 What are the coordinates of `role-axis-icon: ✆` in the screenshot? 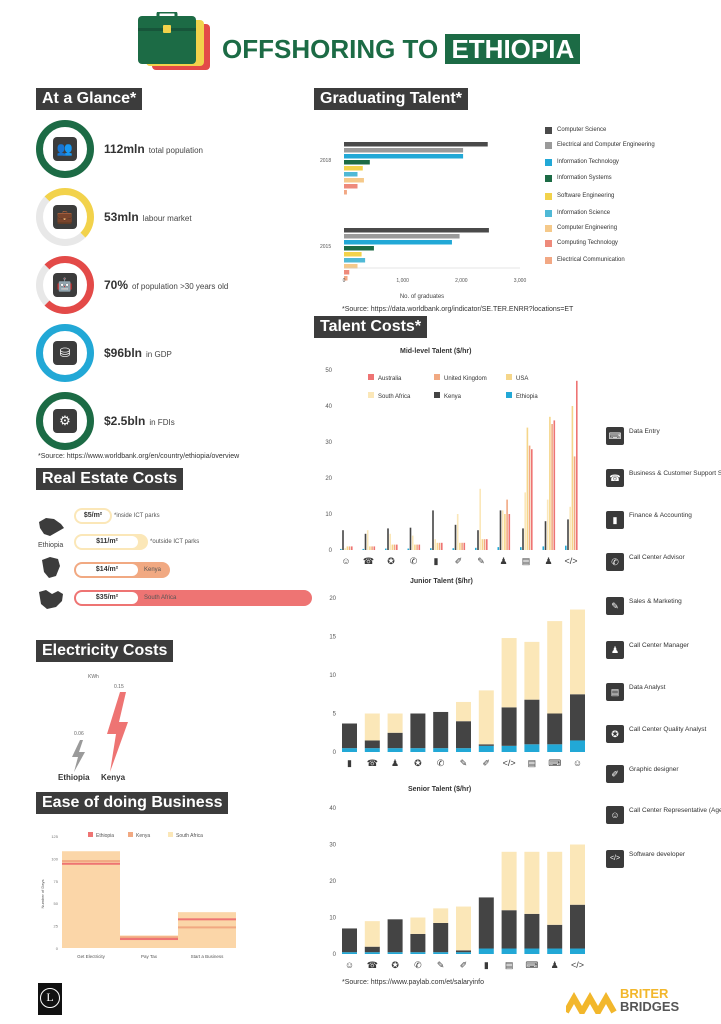 It's located at (441, 763).